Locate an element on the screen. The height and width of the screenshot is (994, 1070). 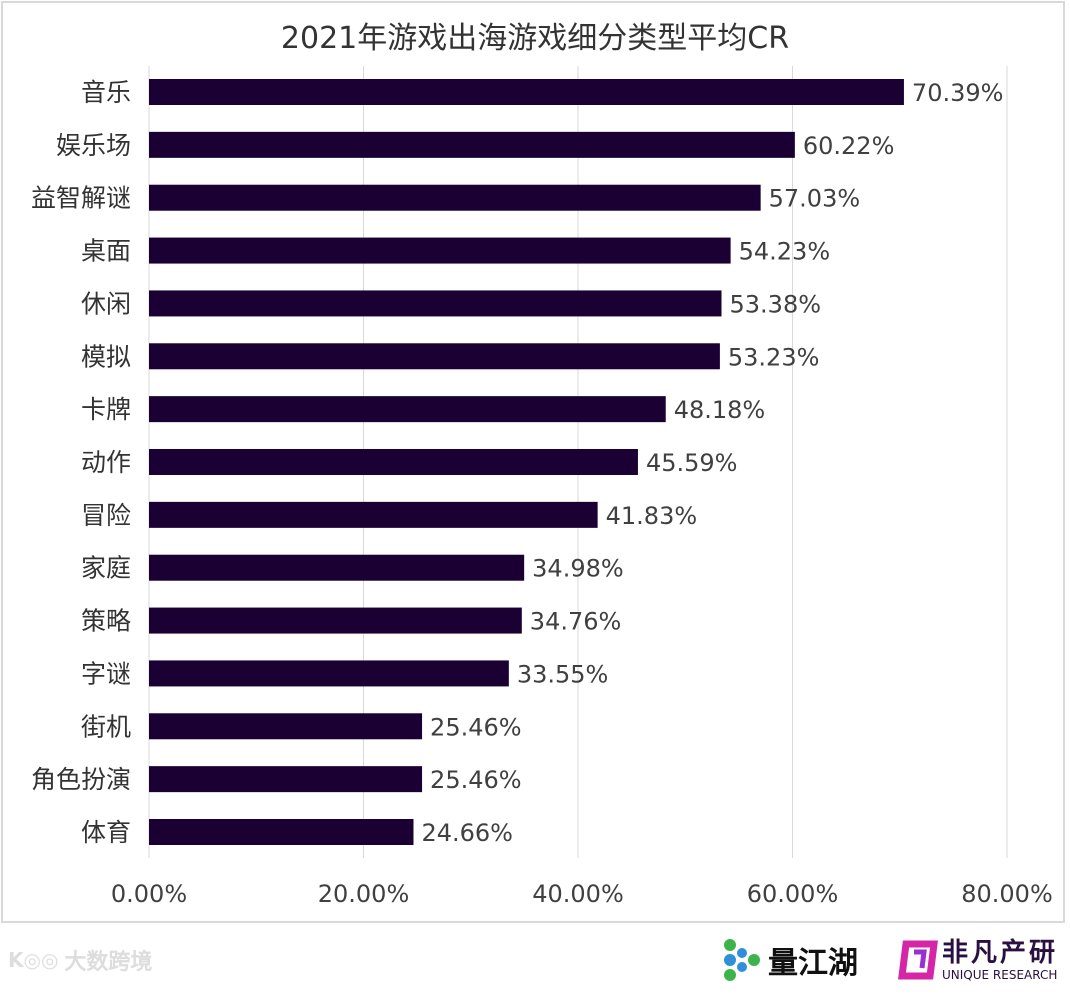
unique-research-logo-icon is located at coordinates (918, 960).